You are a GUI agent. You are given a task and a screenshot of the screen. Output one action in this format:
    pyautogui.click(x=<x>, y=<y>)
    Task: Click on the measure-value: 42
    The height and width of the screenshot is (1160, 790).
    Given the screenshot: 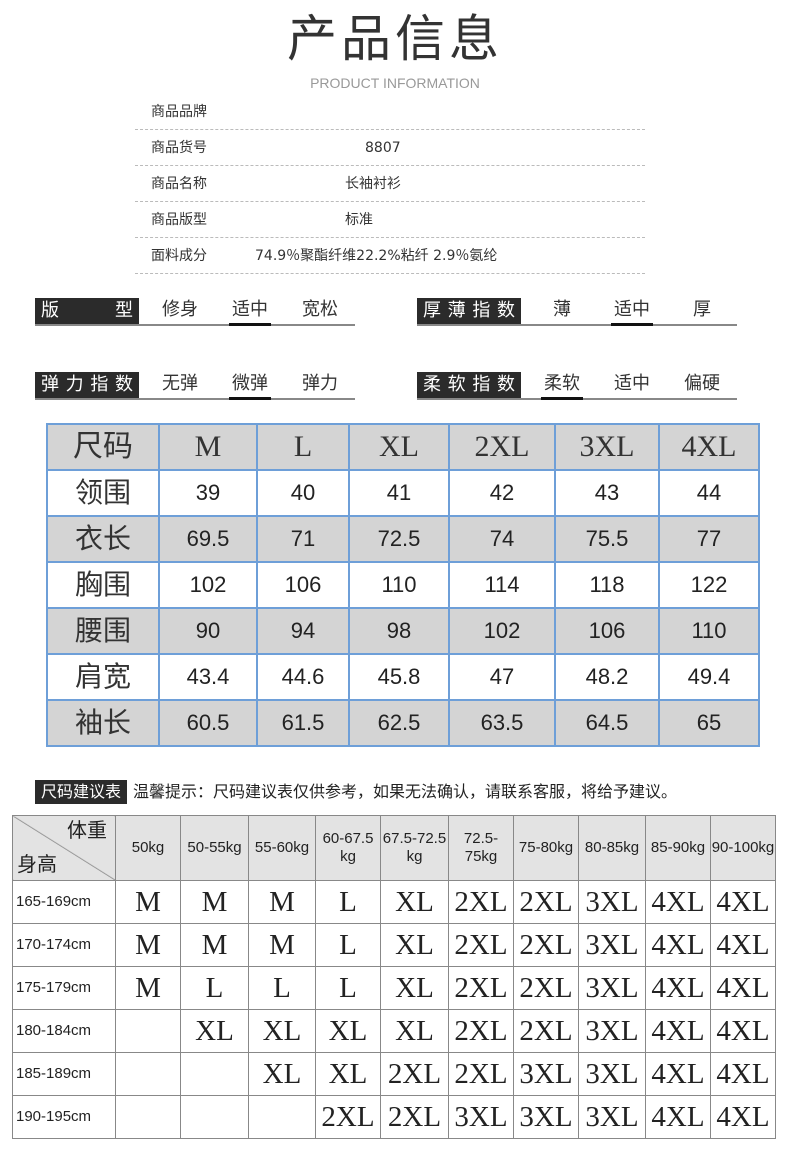 What is the action you would take?
    pyautogui.click(x=502, y=493)
    